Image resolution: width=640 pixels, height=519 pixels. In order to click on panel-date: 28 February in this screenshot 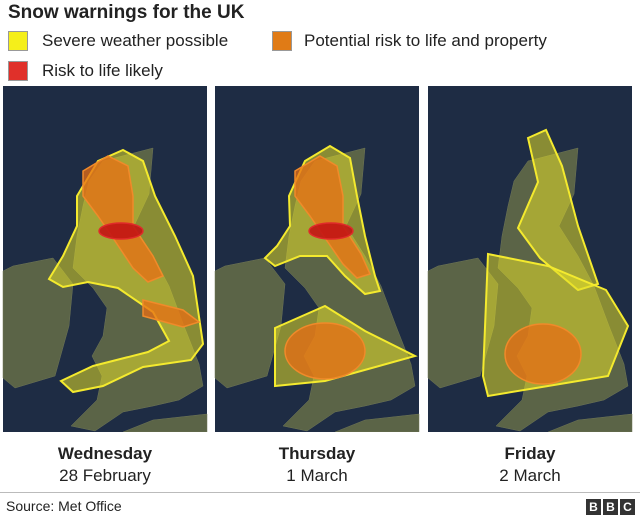, I will do `click(105, 475)`.